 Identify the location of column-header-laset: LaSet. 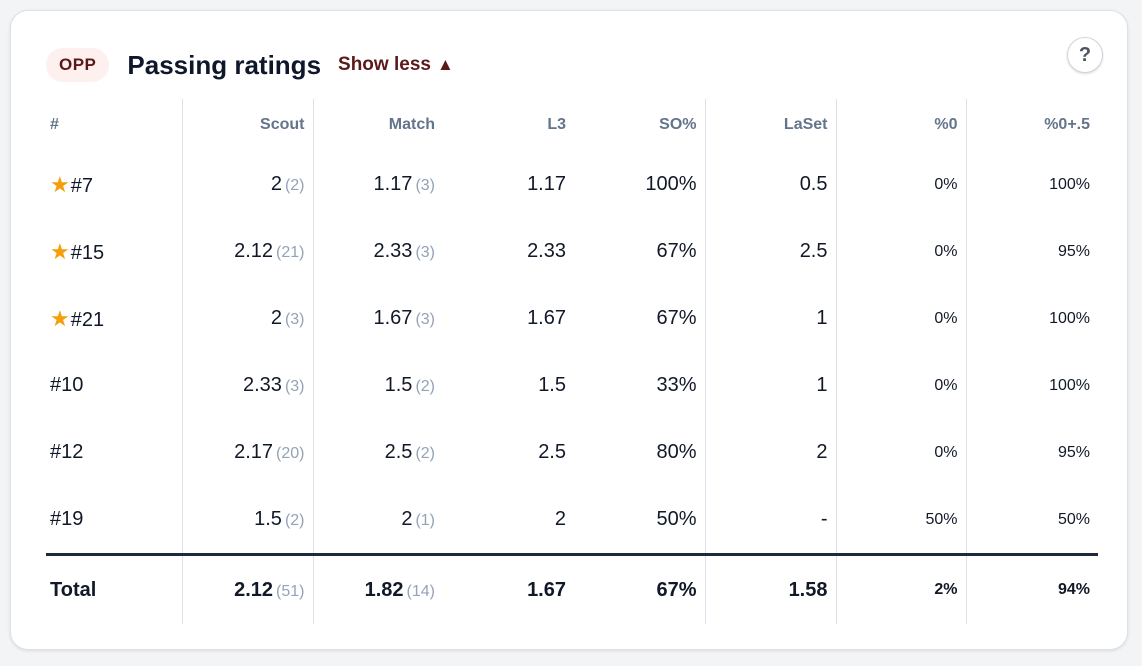
(770, 125).